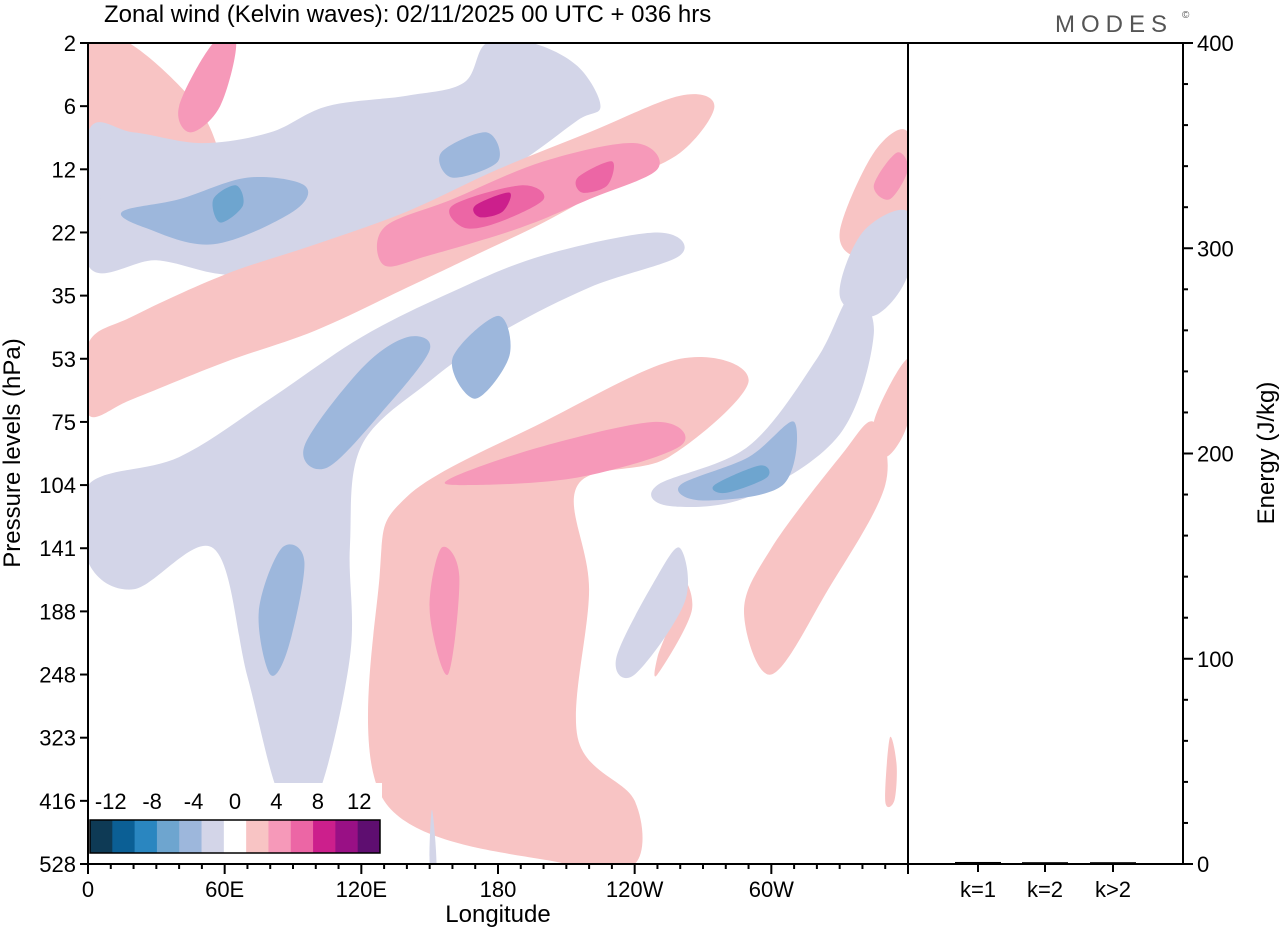 The image size is (1280, 930). What do you see at coordinates (1266, 453) in the screenshot?
I see `energy-axis-label: Energy (J/kg)` at bounding box center [1266, 453].